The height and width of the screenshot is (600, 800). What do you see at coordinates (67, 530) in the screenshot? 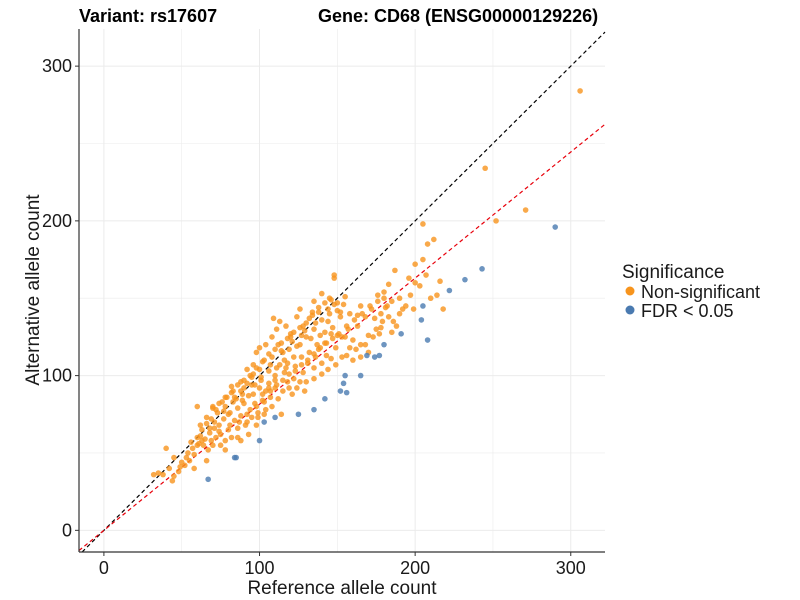
I see `y-tick-label: 0` at bounding box center [67, 530].